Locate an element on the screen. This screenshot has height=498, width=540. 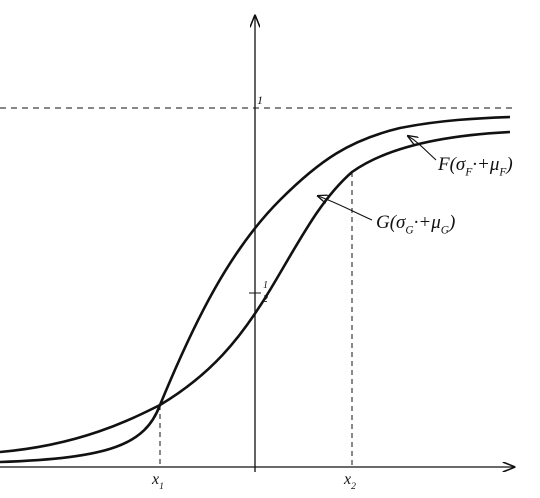
label-text: G(σG·+μG) is located at coordinates (415, 224).